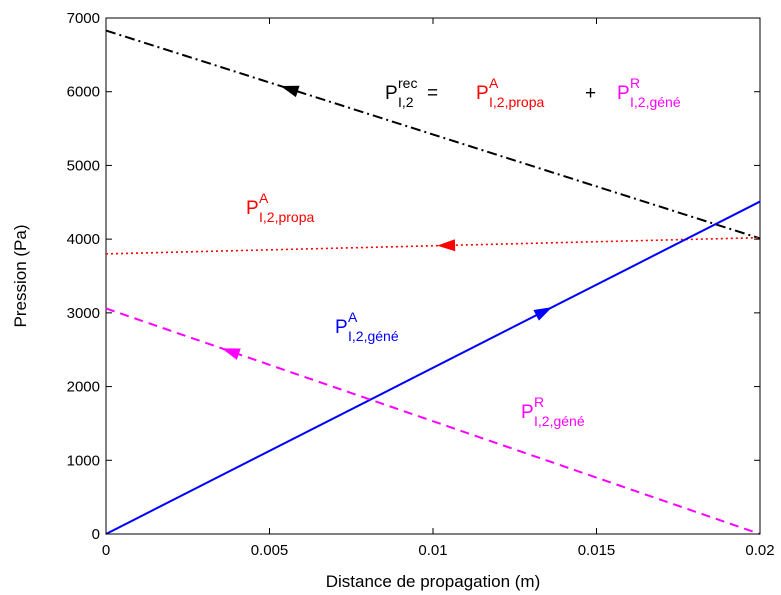 Image resolution: width=781 pixels, height=595 pixels. I want to click on y-tick-label: 0, so click(96, 534).